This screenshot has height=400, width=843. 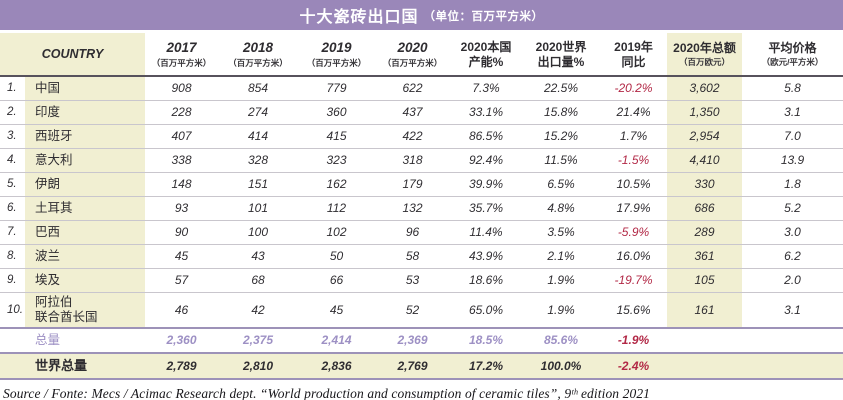 What do you see at coordinates (181, 280) in the screenshot?
I see `value-cell: 57` at bounding box center [181, 280].